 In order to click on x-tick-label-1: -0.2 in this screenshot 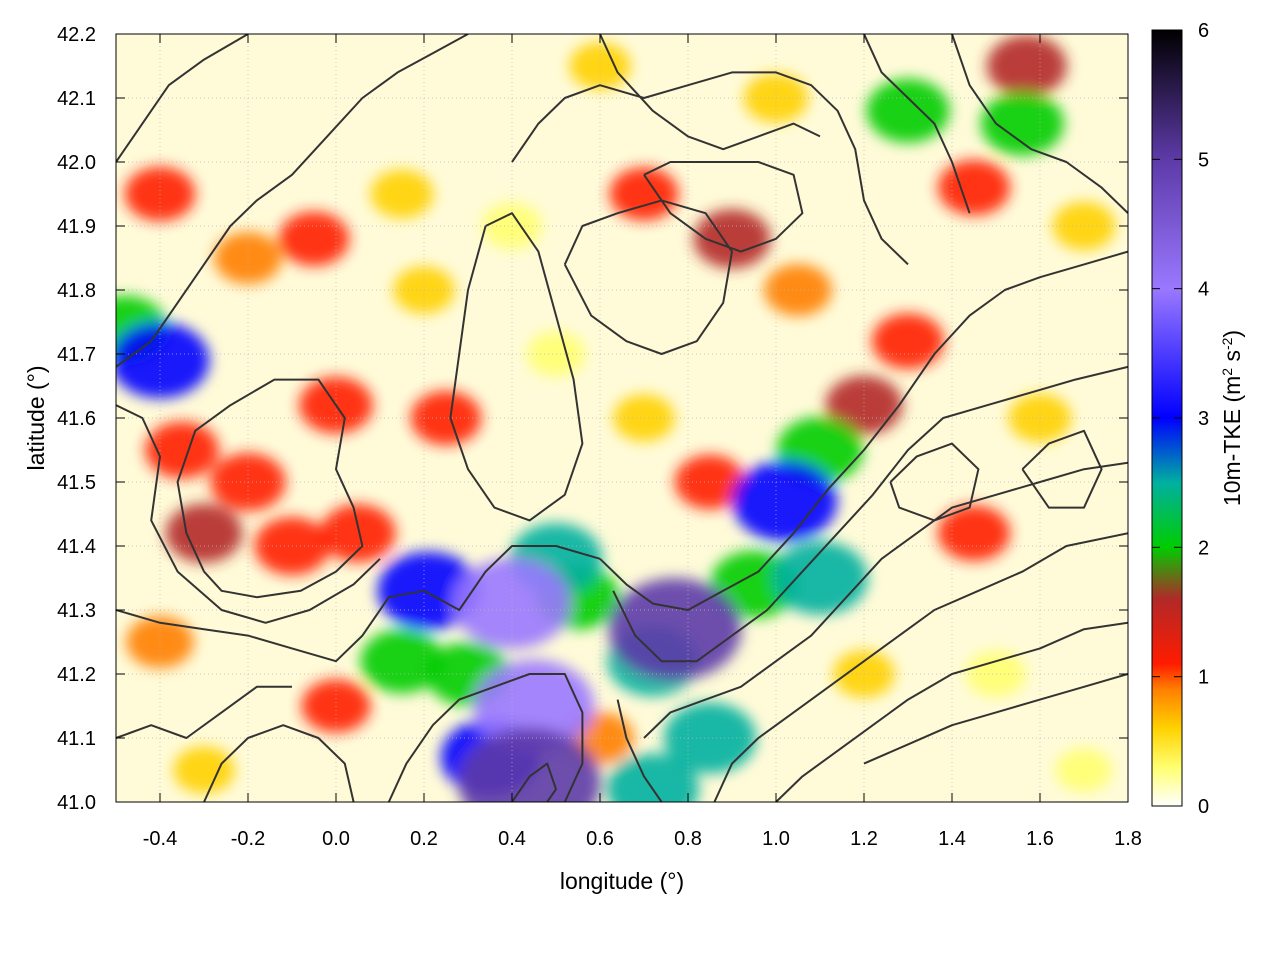, I will do `click(248, 839)`.